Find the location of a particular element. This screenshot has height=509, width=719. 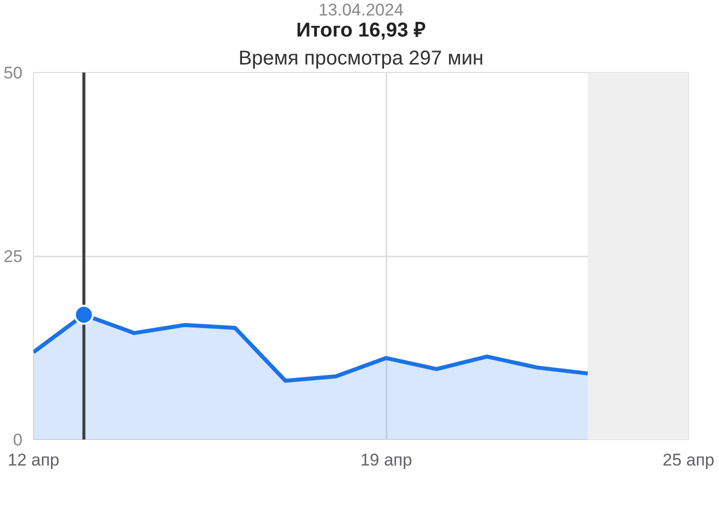

x-tick-label: 19 апр is located at coordinates (386, 460).